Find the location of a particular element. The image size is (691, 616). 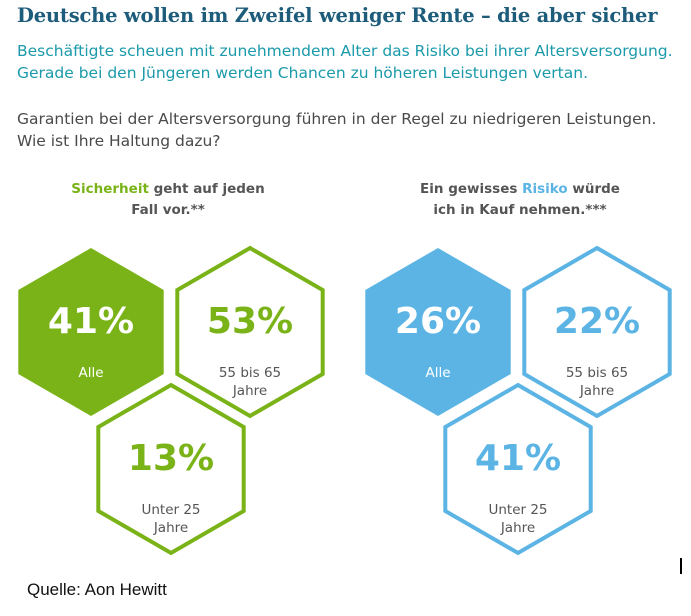

security-hex-1-value: 41% is located at coordinates (91, 321).